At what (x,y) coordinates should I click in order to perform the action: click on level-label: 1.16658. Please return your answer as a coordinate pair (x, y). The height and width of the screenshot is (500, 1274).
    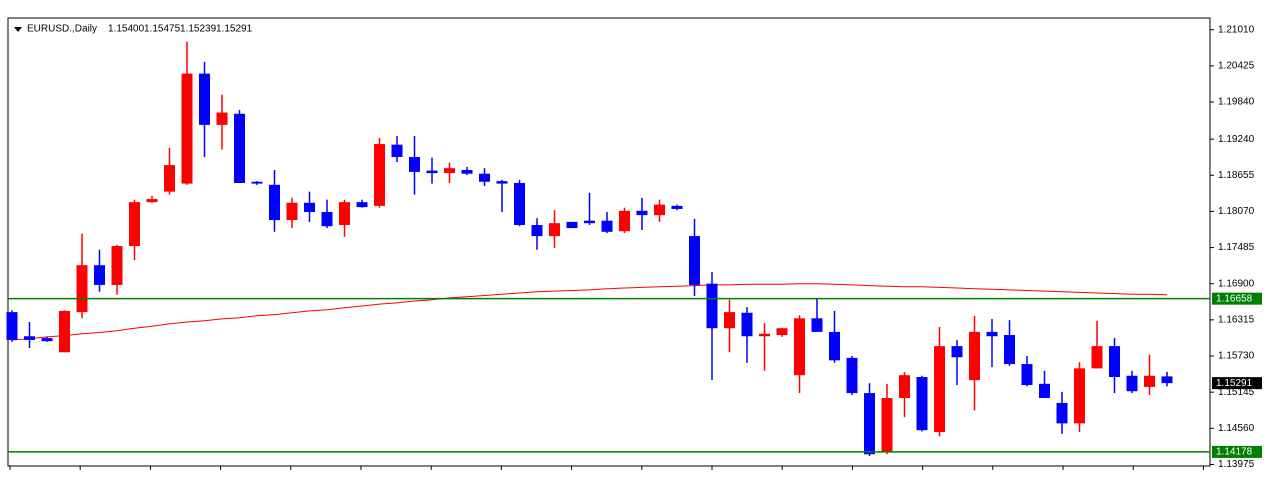
    Looking at the image, I should click on (1234, 298).